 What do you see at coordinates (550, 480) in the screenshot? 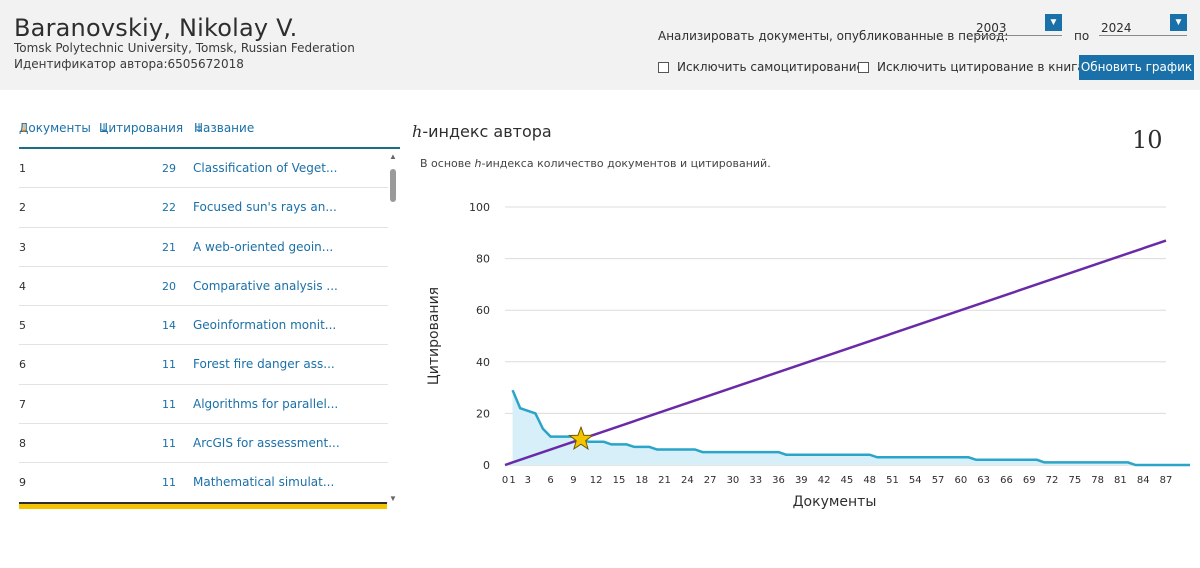
I see `x-tick-label: 6` at bounding box center [550, 480].